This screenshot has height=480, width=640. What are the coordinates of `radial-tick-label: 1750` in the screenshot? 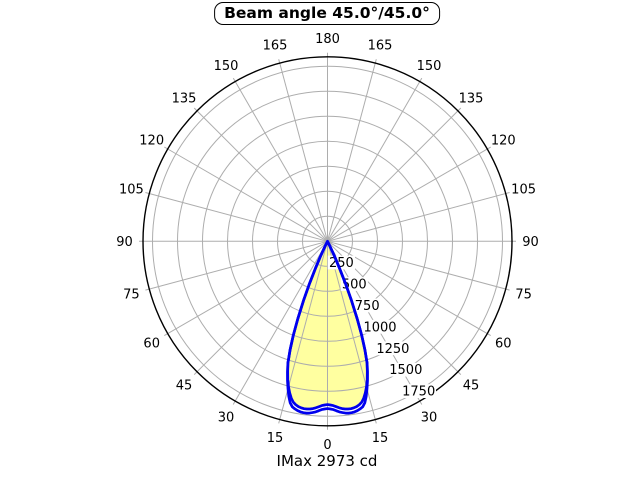 It's located at (418, 392).